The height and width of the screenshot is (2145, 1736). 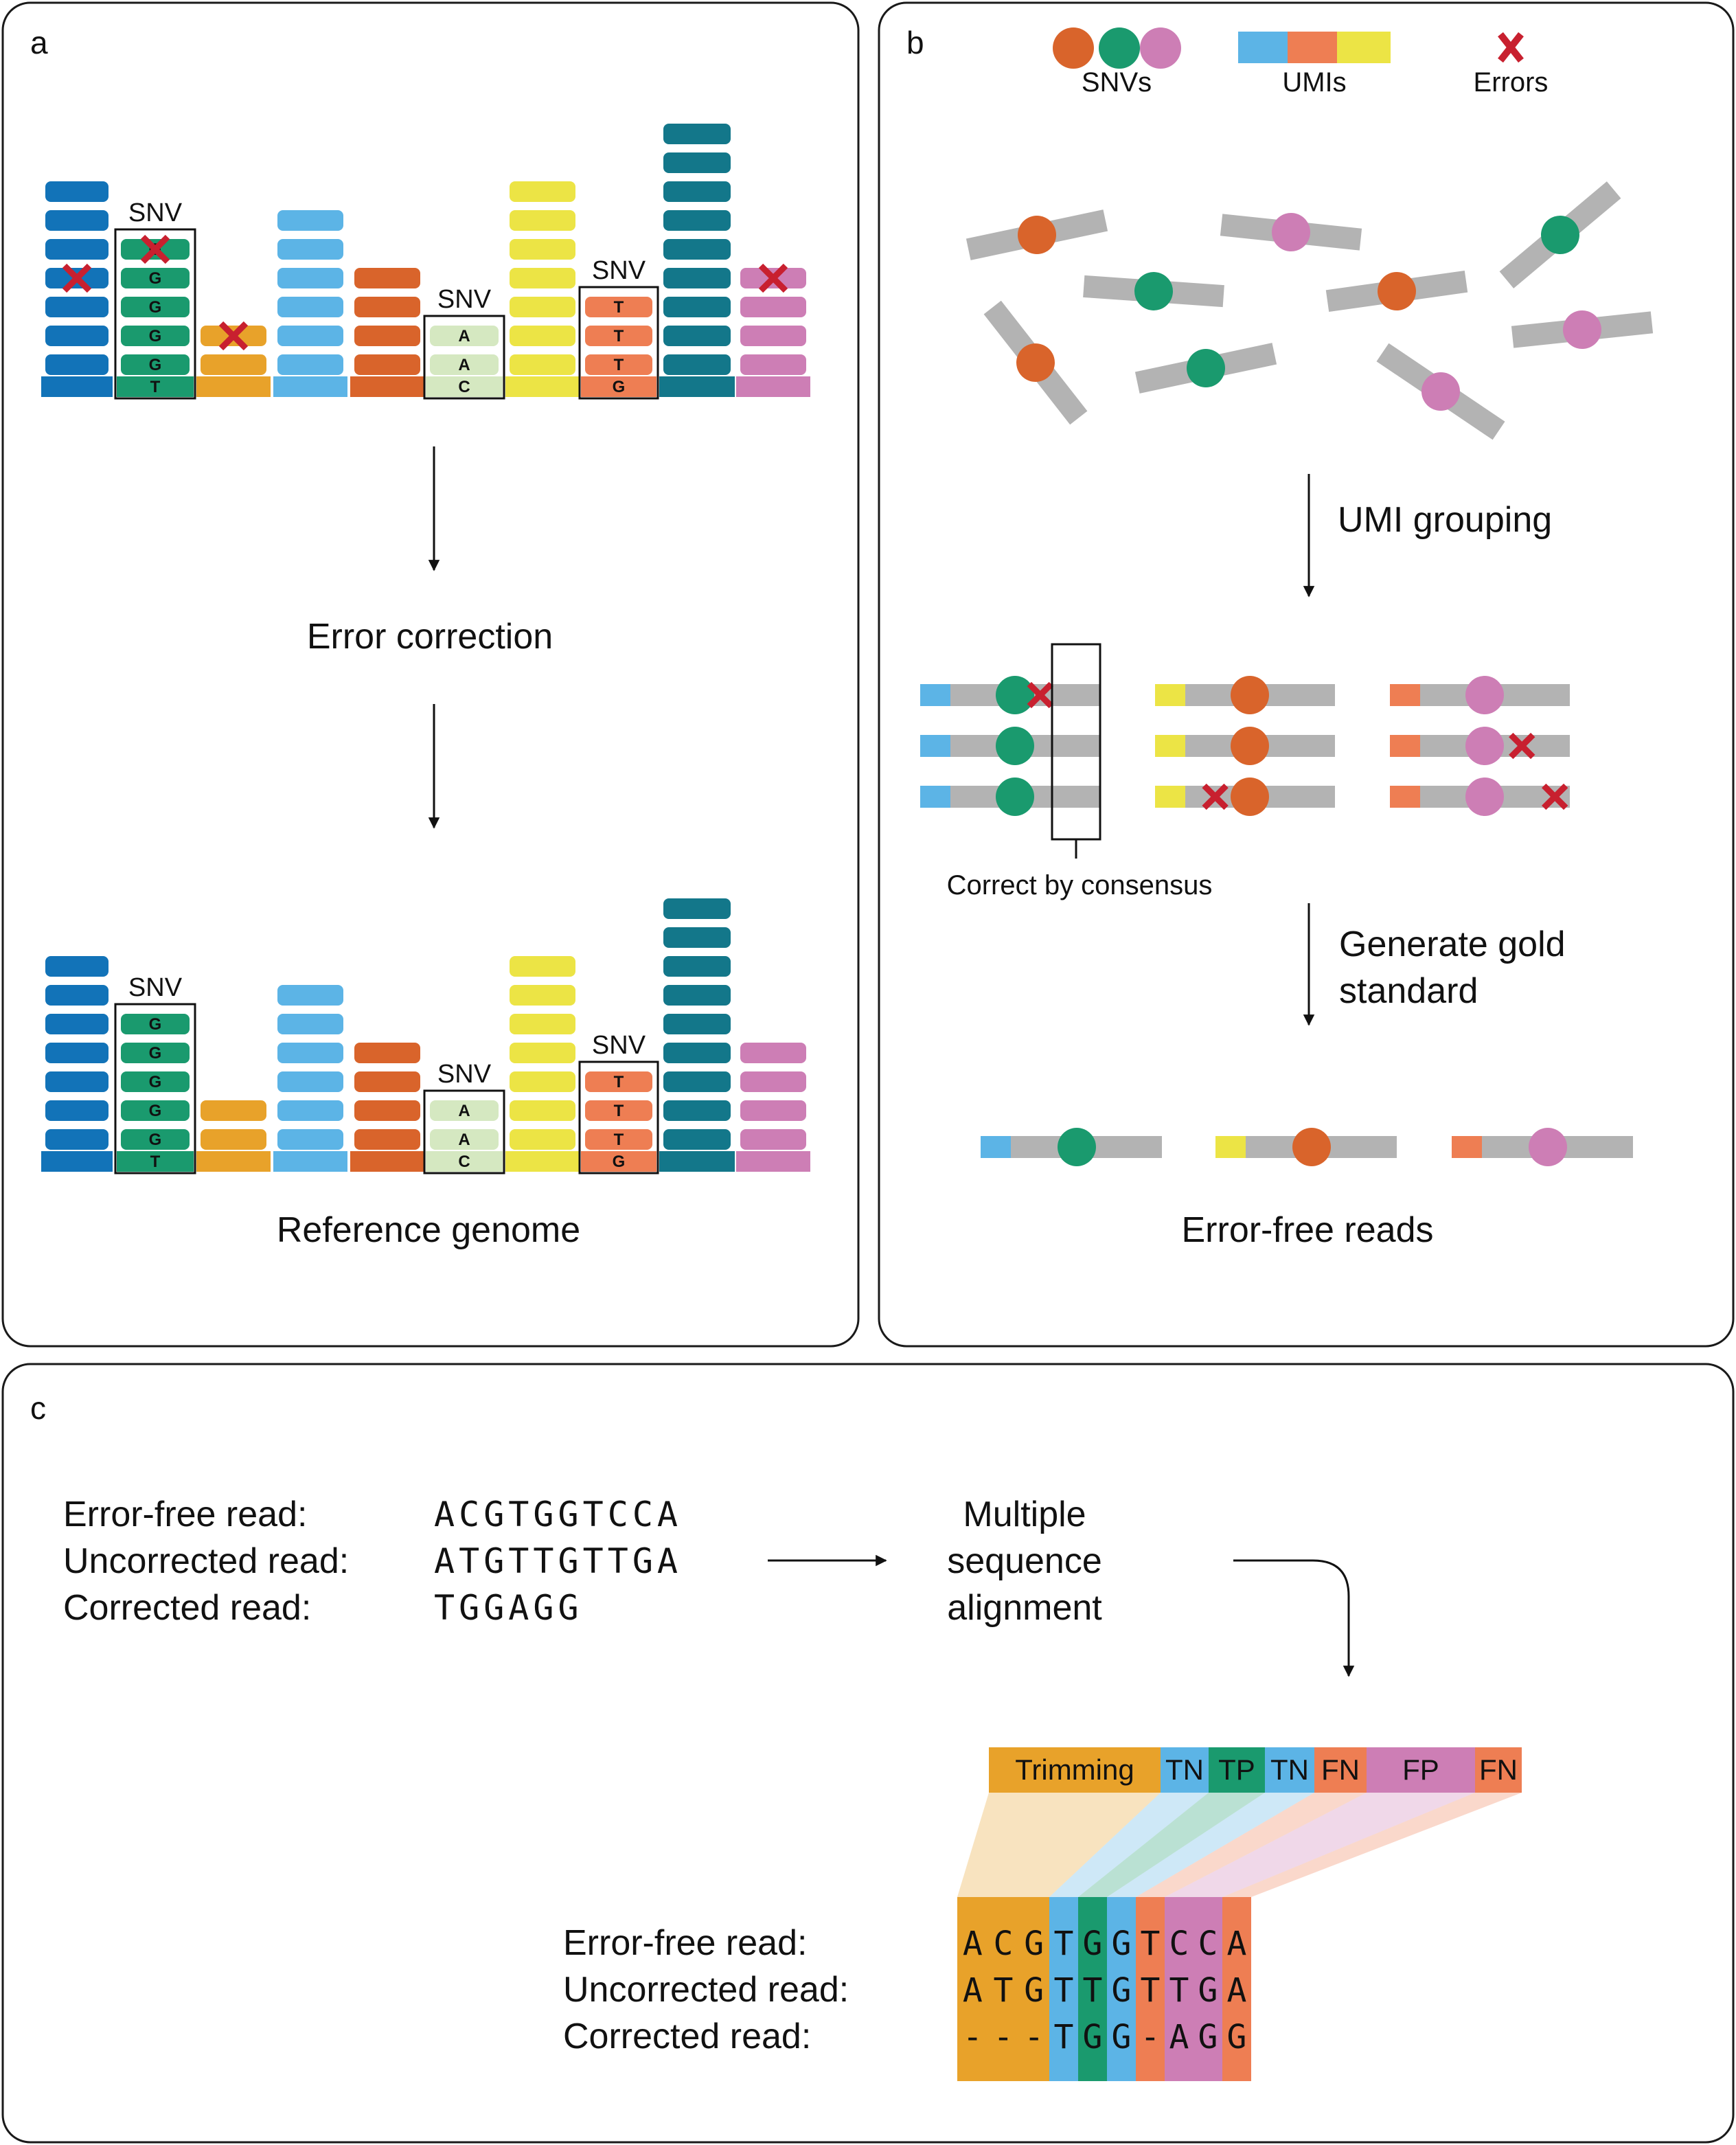 What do you see at coordinates (915, 42) in the screenshot?
I see `panel-b-letter: b` at bounding box center [915, 42].